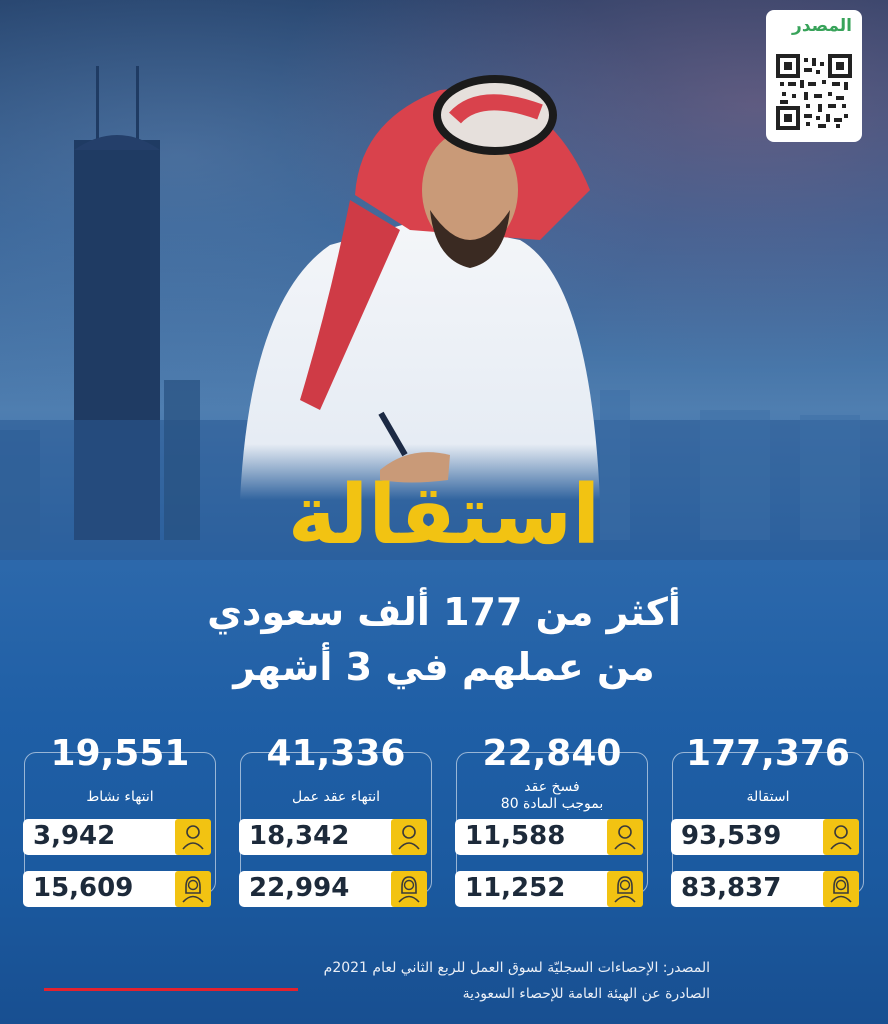 Image resolution: width=888 pixels, height=1024 pixels. I want to click on stat-label: انتهاء عقد عمل, so click(336, 797).